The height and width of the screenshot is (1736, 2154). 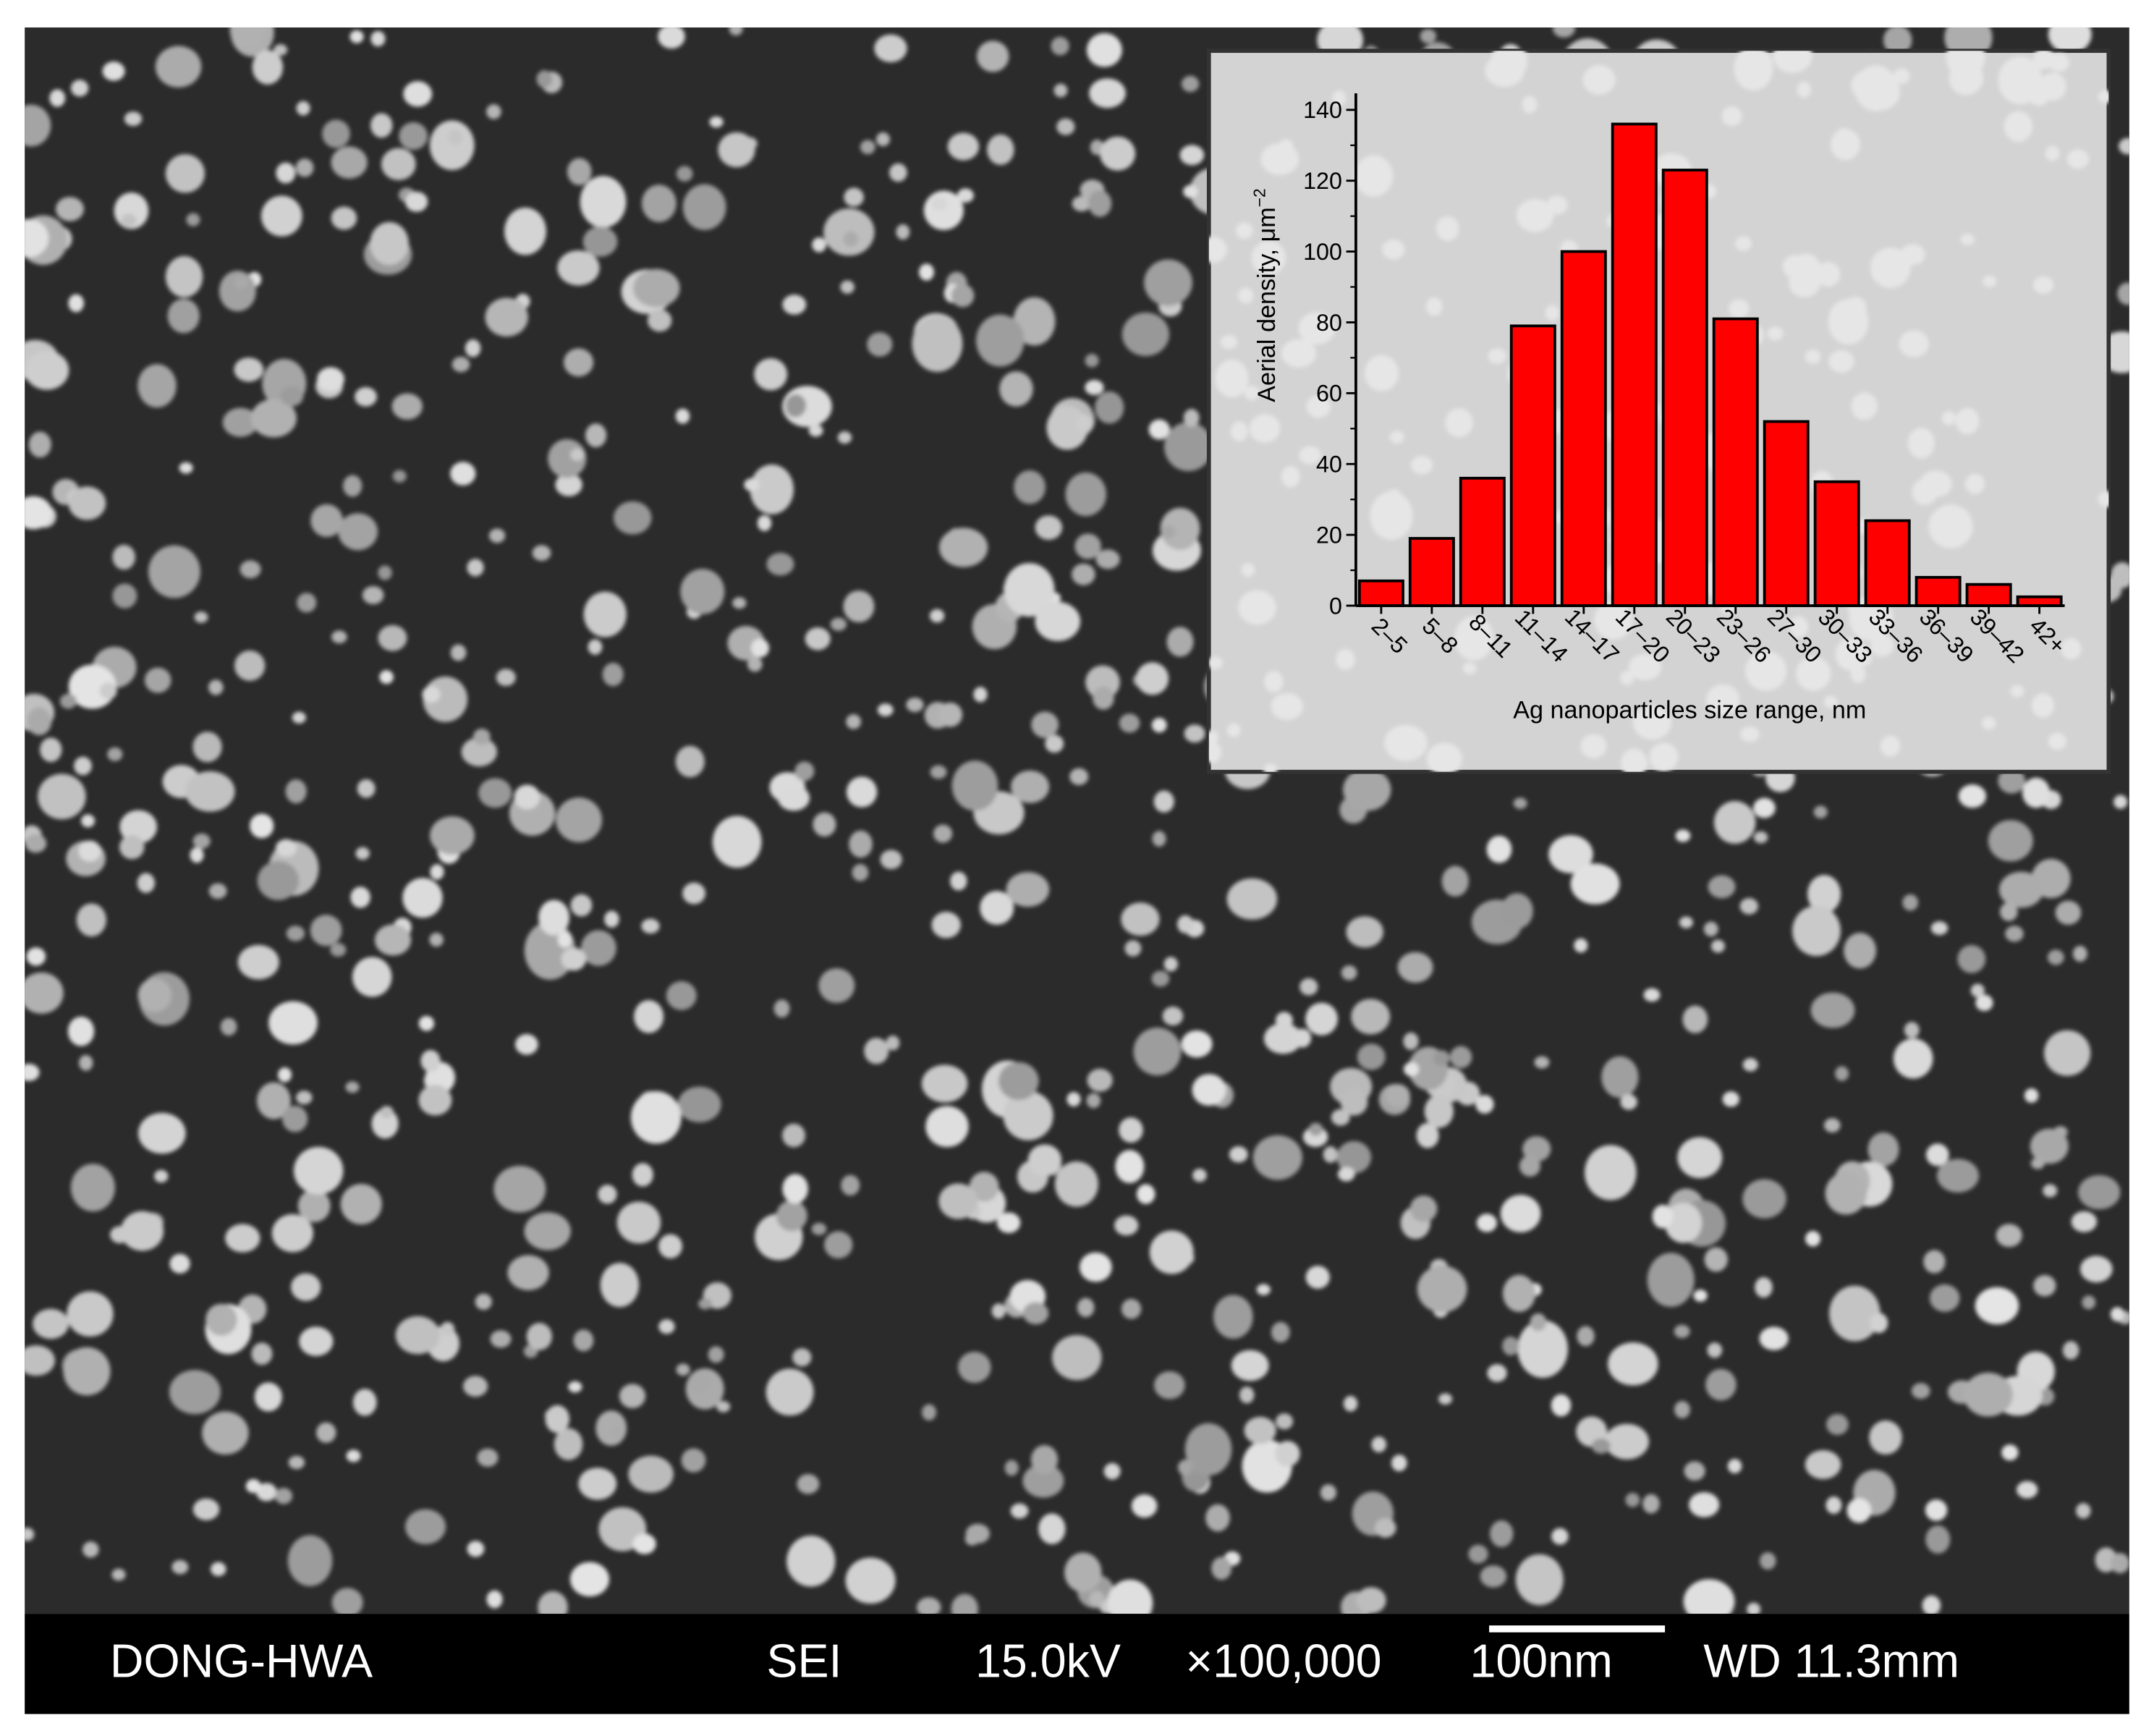 I want to click on bar, so click(x=1684, y=388).